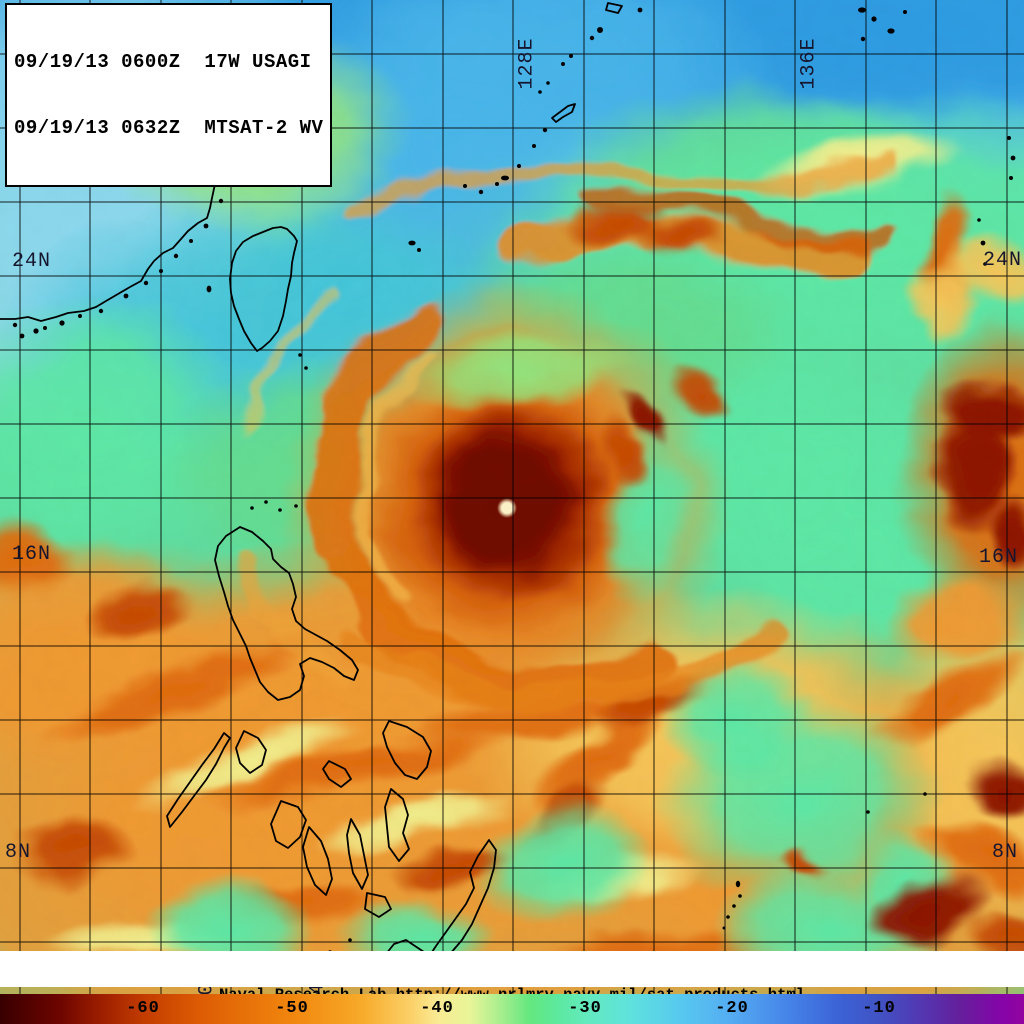 Image resolution: width=1024 pixels, height=1024 pixels. Describe the element at coordinates (18, 852) in the screenshot. I see `lat-label-8n-left: 8N` at that location.